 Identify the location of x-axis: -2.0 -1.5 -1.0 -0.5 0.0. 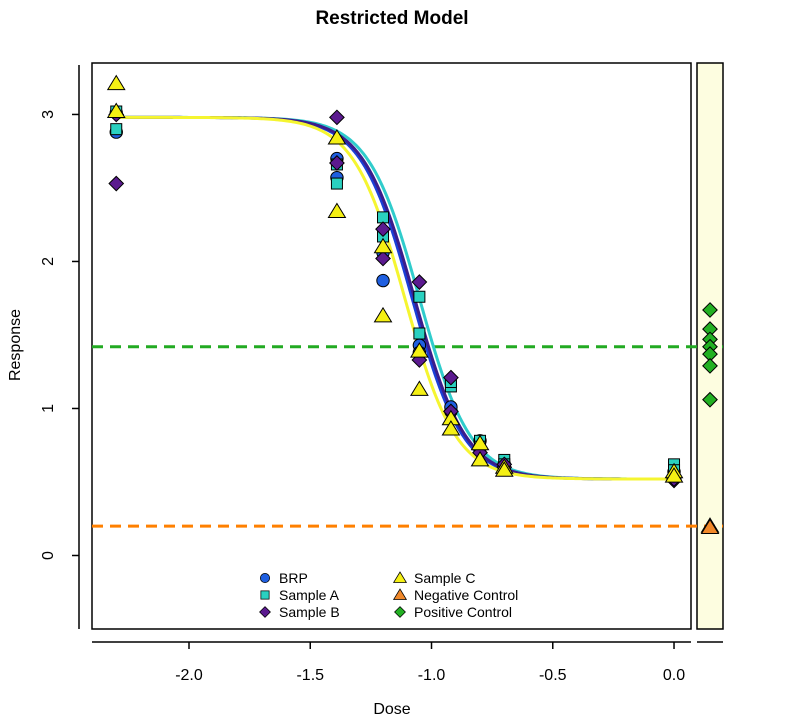
(407, 662).